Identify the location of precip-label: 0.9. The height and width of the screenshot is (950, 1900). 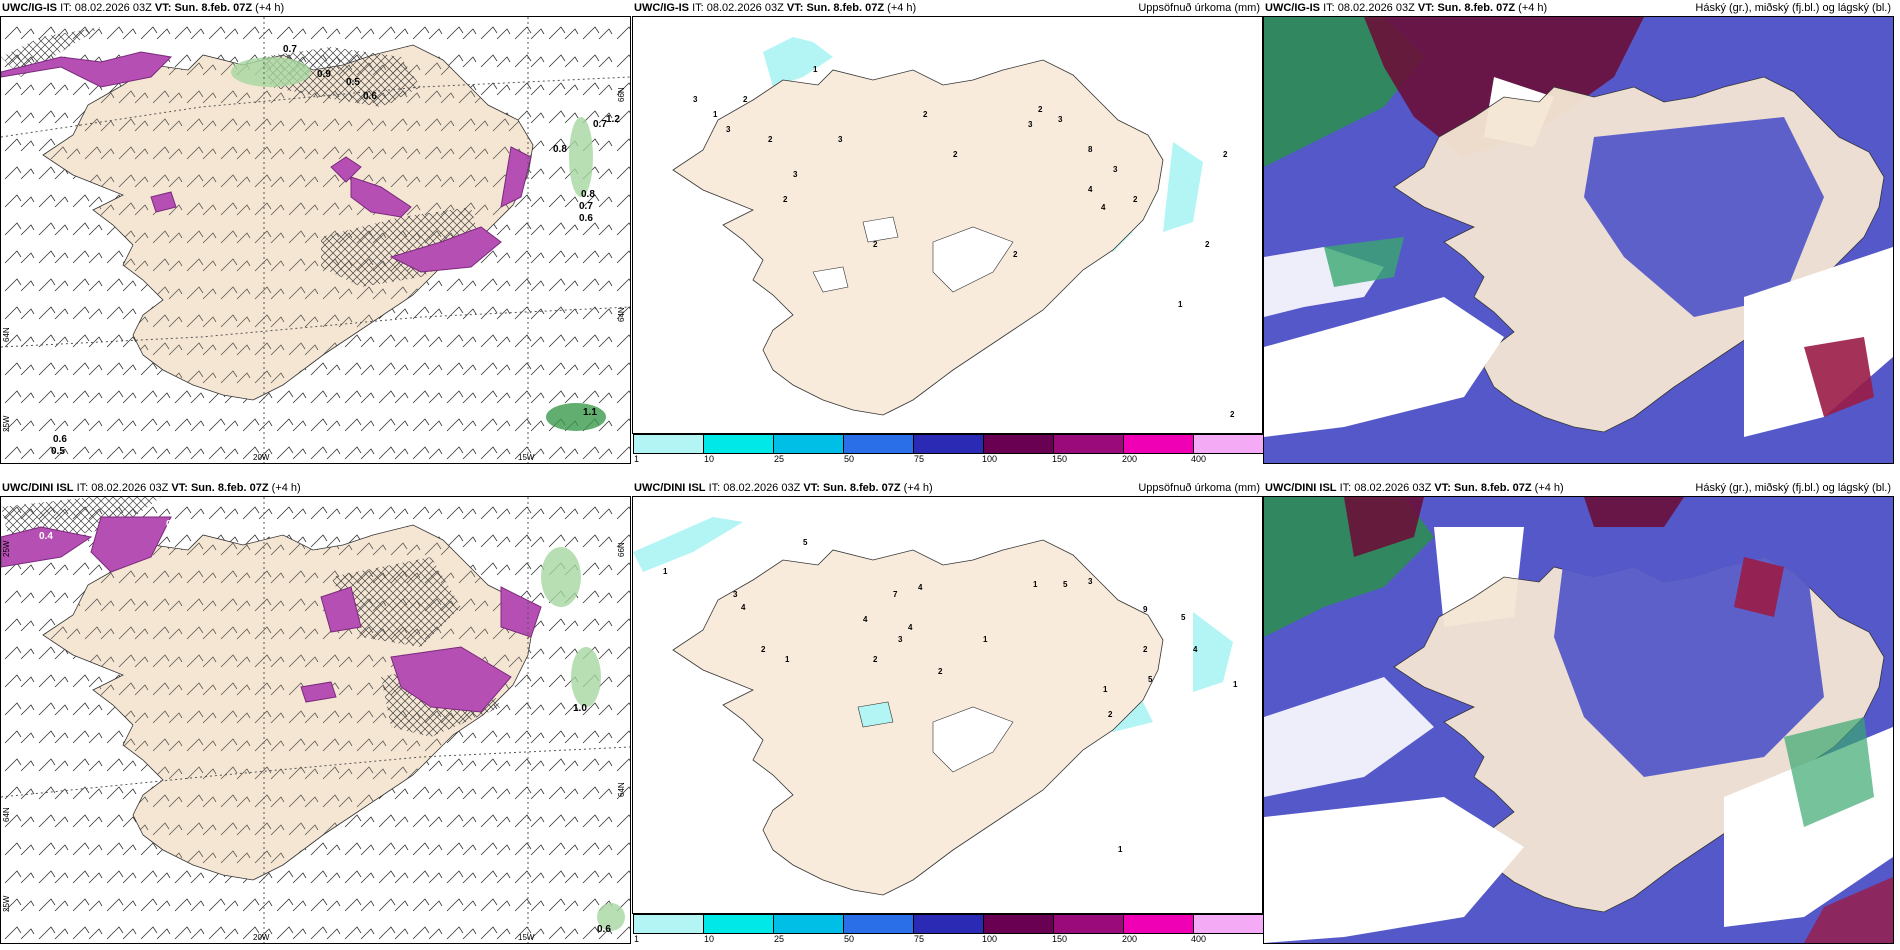
(324, 74).